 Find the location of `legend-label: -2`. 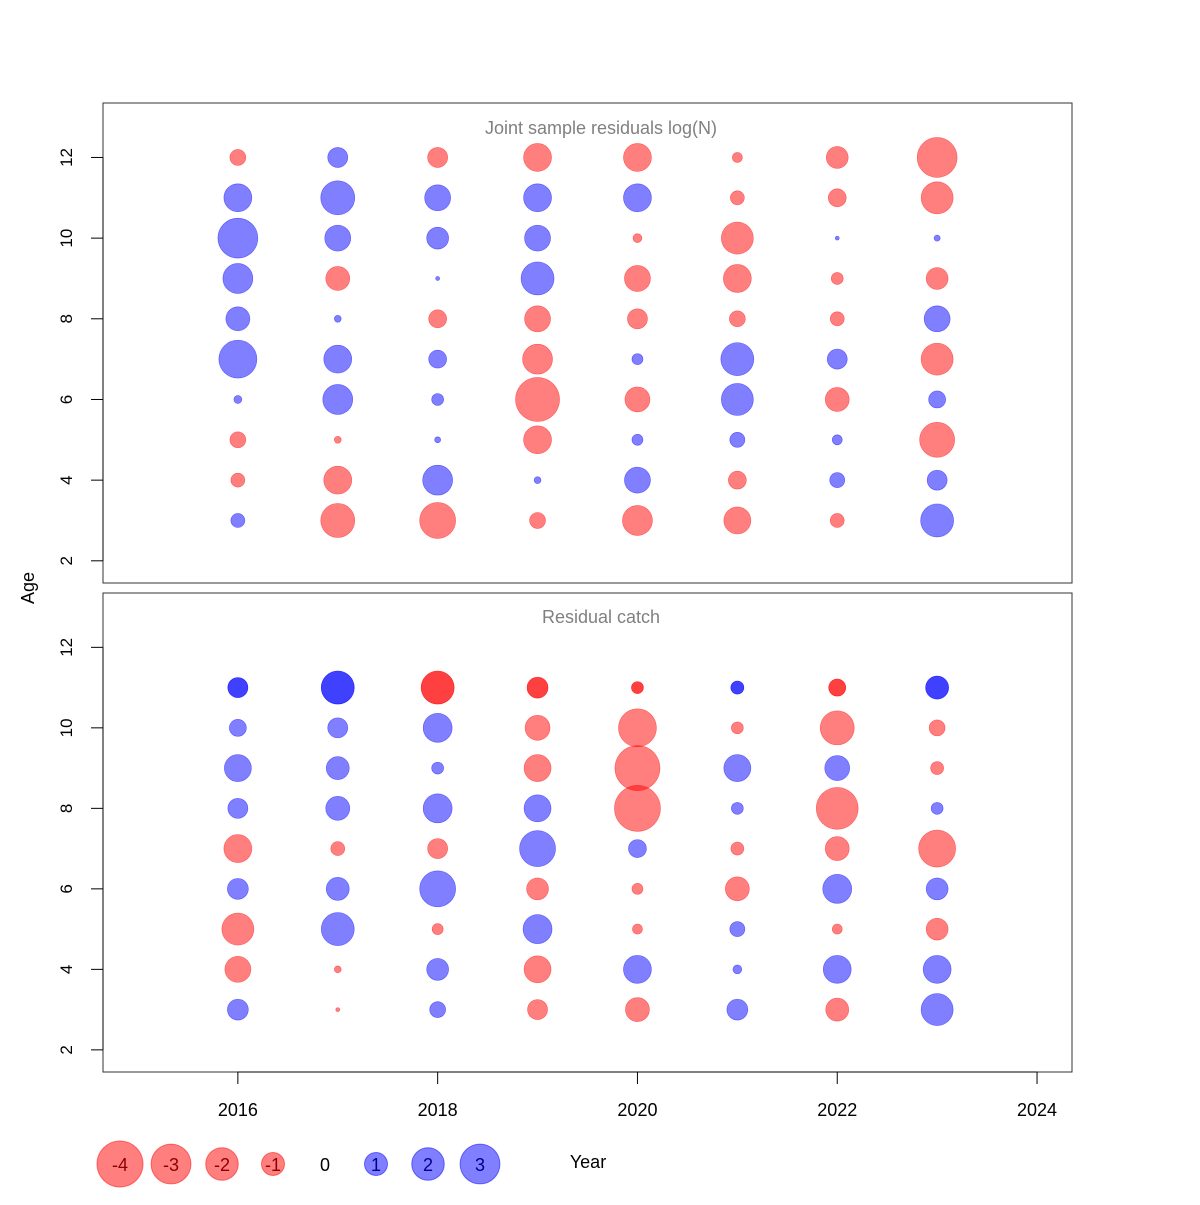

legend-label: -2 is located at coordinates (222, 1165).